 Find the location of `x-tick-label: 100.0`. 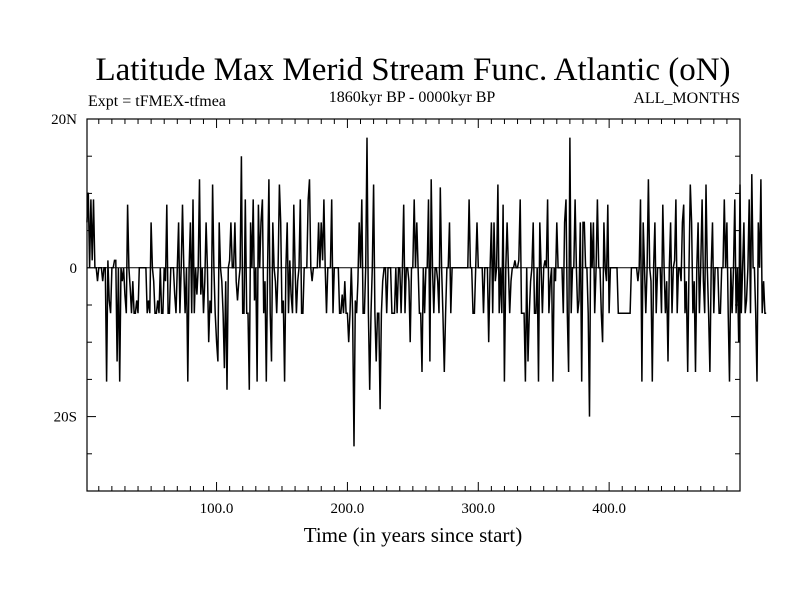

x-tick-label: 100.0 is located at coordinates (217, 509).